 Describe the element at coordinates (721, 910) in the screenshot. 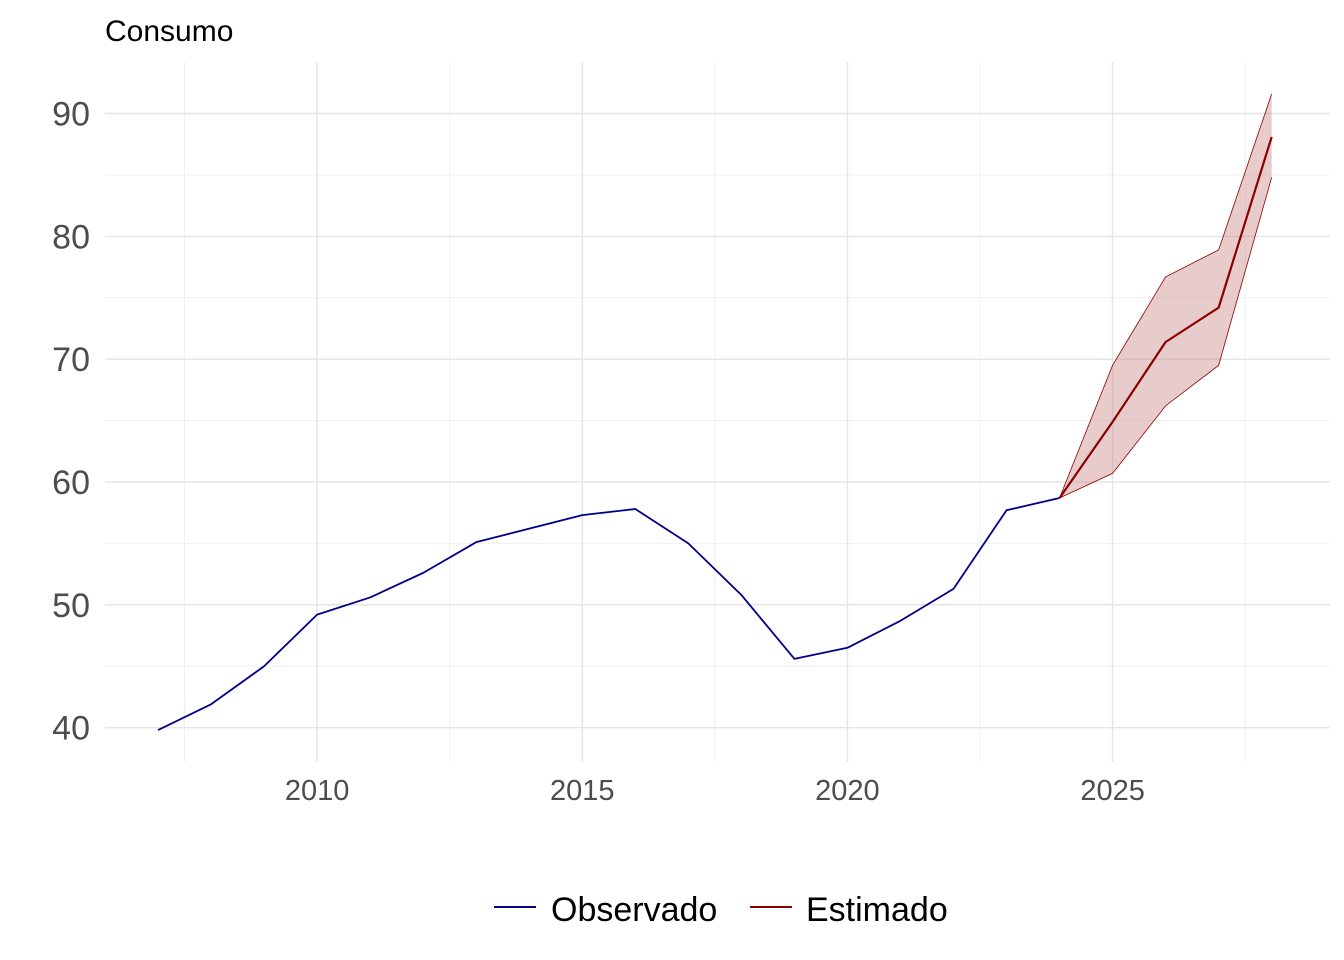

I see `legend: Observado Estimado` at that location.